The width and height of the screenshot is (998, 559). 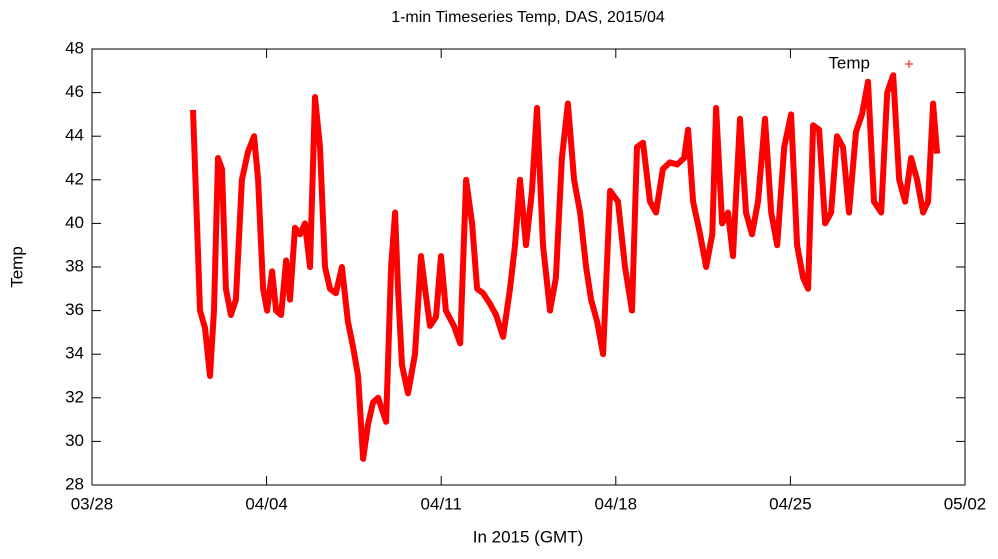 What do you see at coordinates (74, 353) in the screenshot?
I see `y-tick-label: 34` at bounding box center [74, 353].